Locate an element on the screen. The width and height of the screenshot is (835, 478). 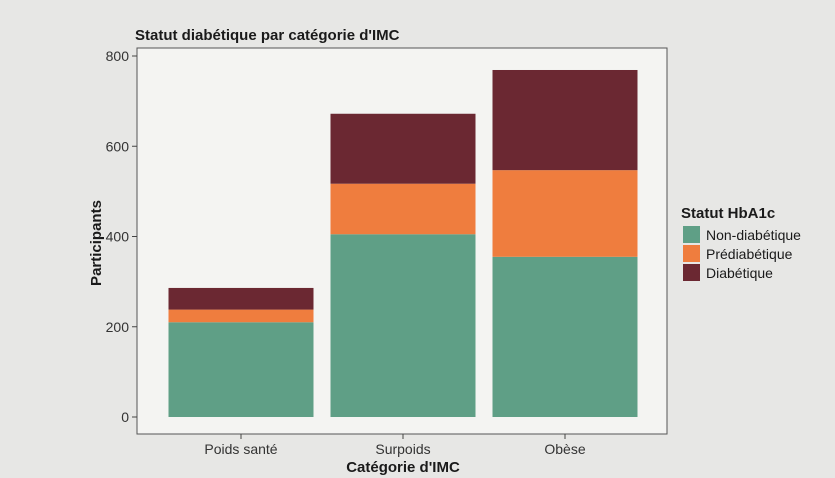
y-axis: 0 200 400 600 800 is located at coordinates (121, 236).